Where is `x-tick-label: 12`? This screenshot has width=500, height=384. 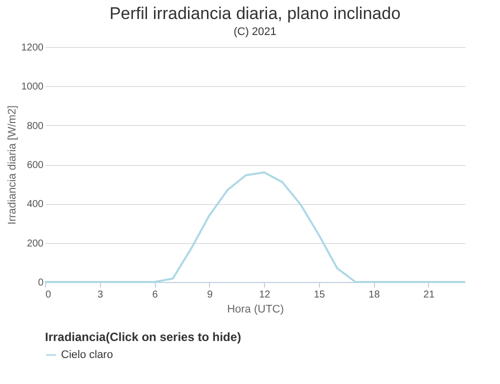
x-tick-label: 12 is located at coordinates (265, 295).